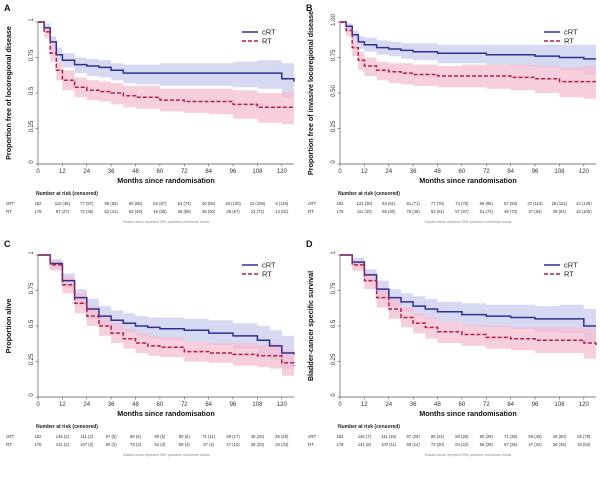  What do you see at coordinates (282, 211) in the screenshot?
I see `risk-cell: 13 (81)` at bounding box center [282, 211].